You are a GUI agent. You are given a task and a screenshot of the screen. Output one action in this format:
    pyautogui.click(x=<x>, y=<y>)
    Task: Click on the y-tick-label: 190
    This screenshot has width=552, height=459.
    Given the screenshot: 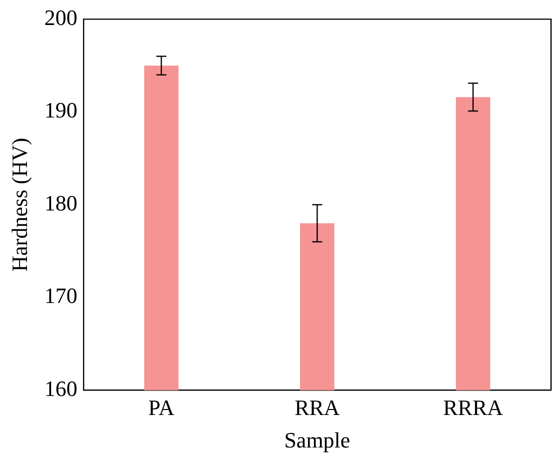 What is the action you would take?
    pyautogui.click(x=61, y=110)
    